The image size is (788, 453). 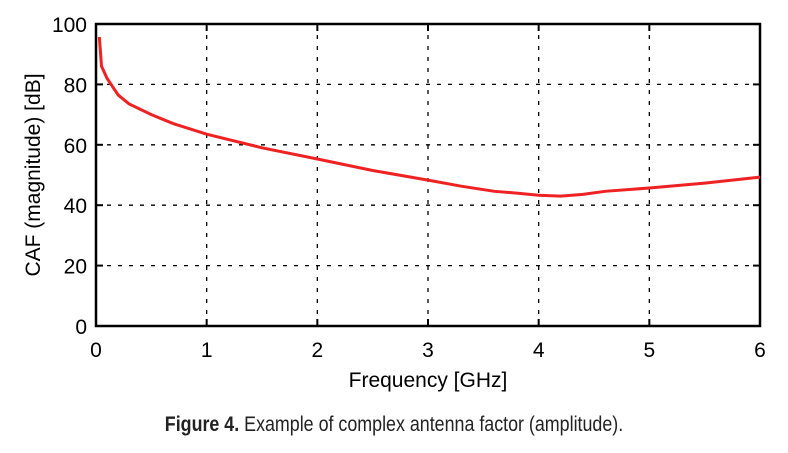 I want to click on y-tick-label: 0, so click(x=81, y=327).